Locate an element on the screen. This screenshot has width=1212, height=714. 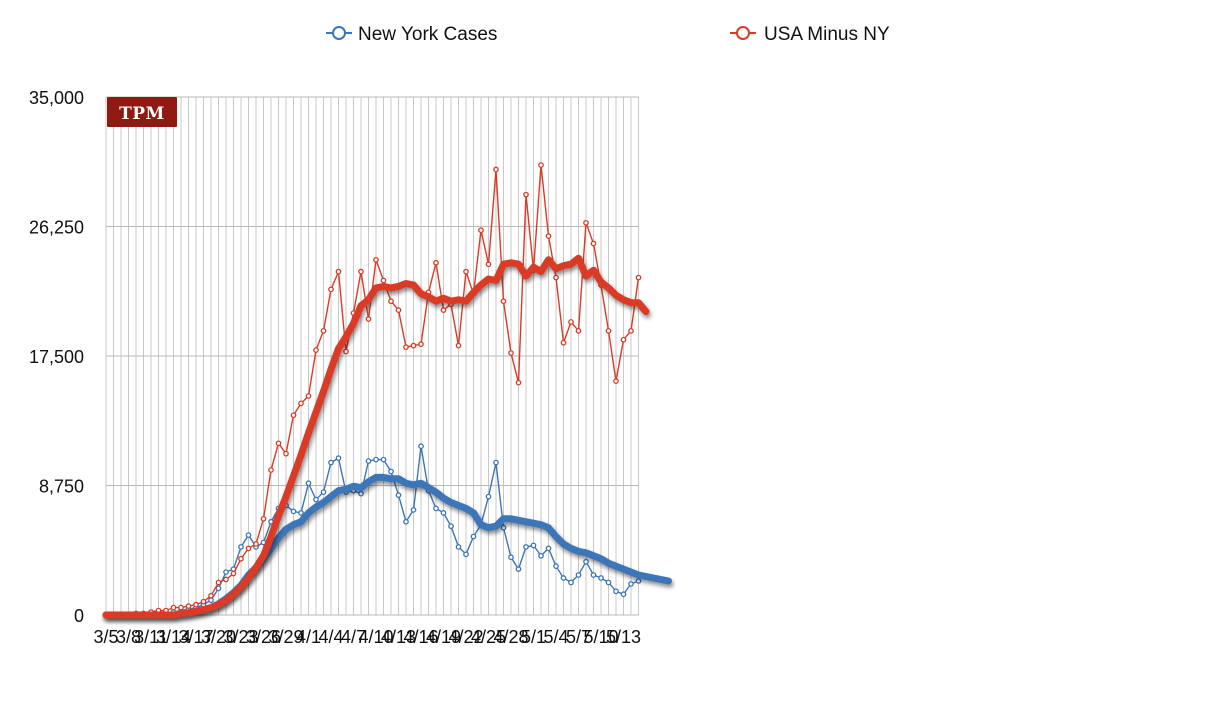
legend-item-ny: New York Cases is located at coordinates (411, 34).